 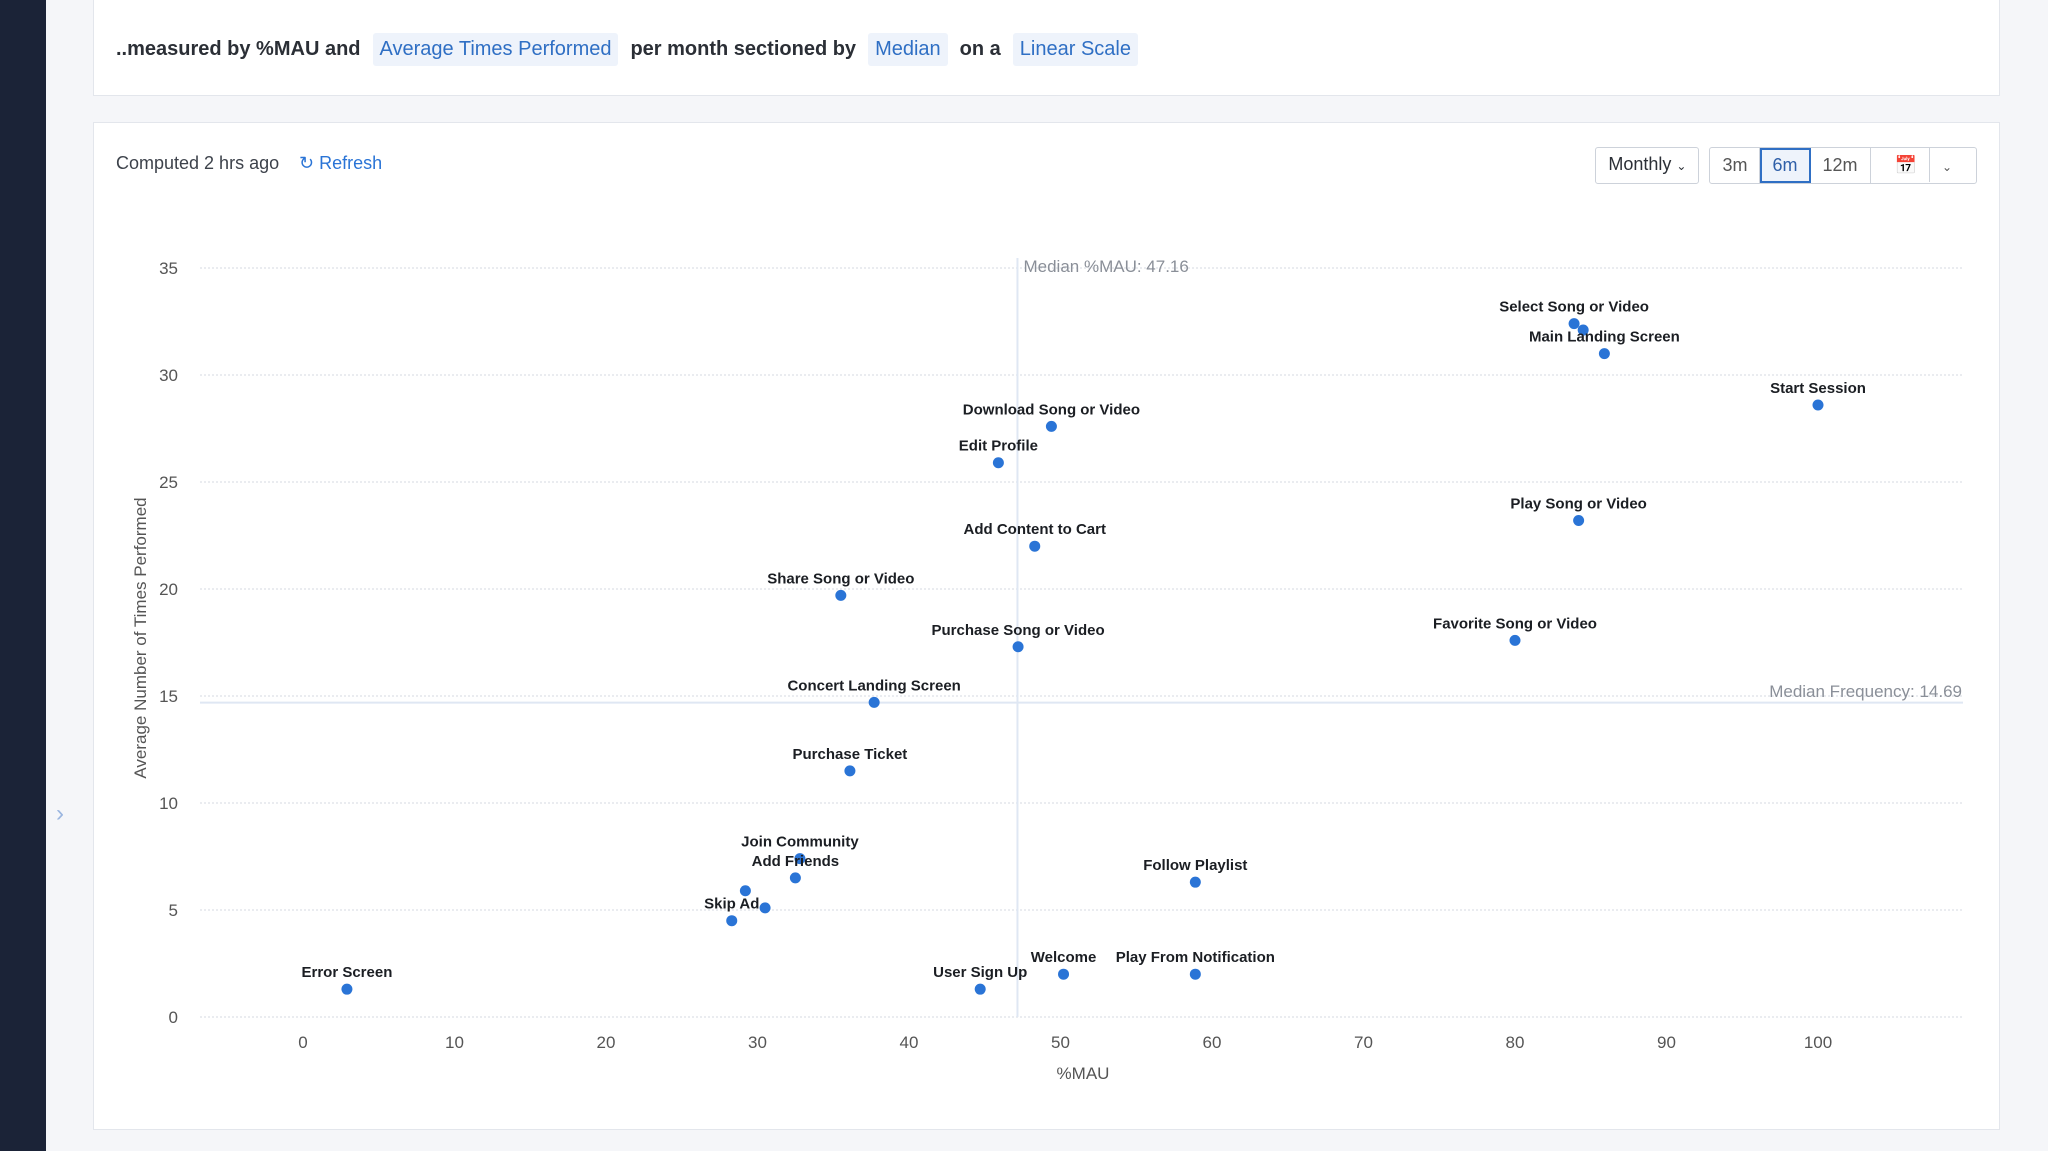 What do you see at coordinates (173, 910) in the screenshot?
I see `y-tick-label: 5` at bounding box center [173, 910].